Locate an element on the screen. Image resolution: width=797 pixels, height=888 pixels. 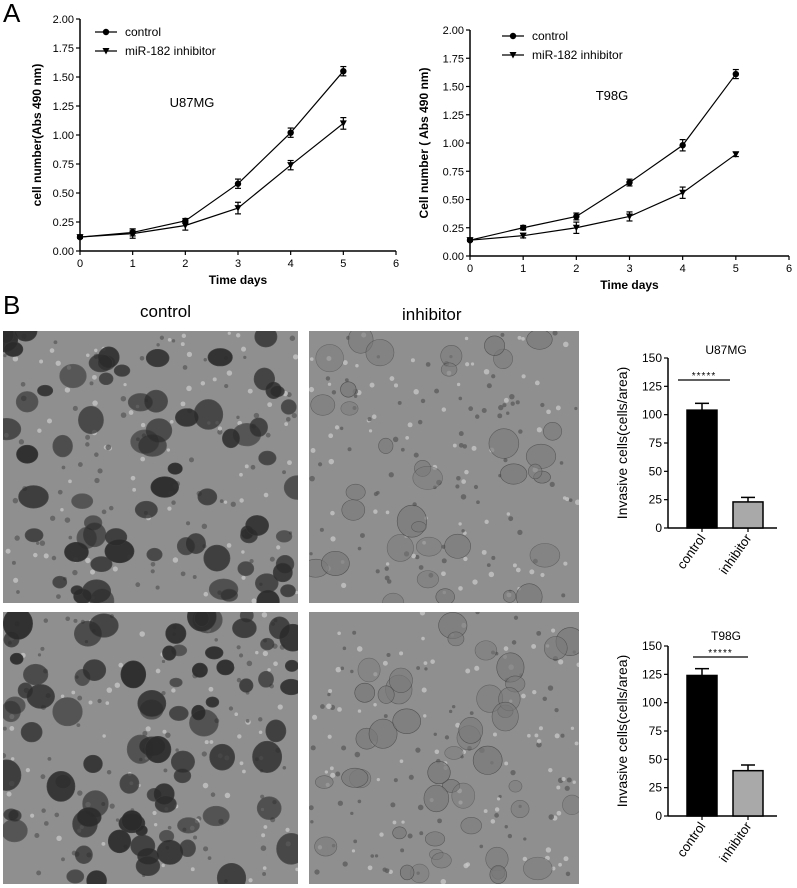
x-tick-label: 0 is located at coordinates (80, 264).